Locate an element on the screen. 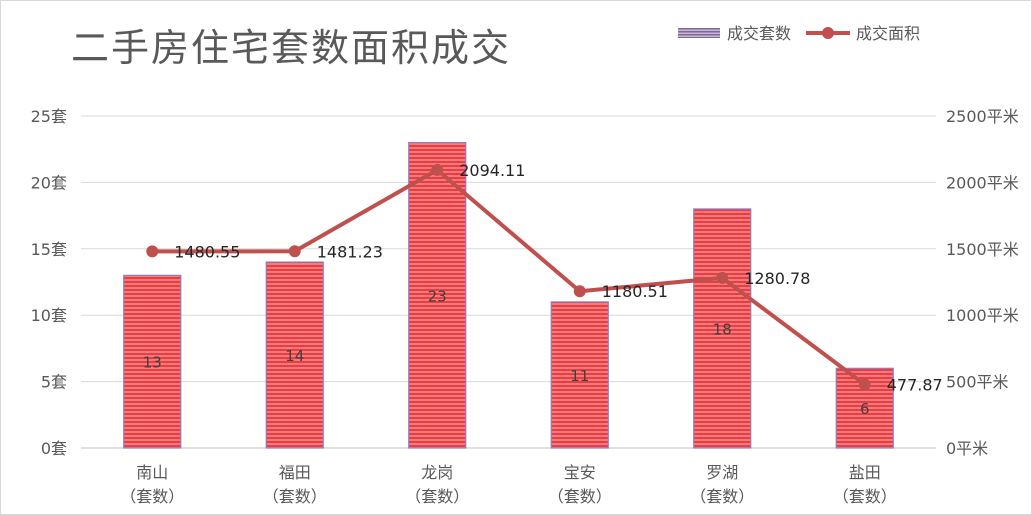 The width and height of the screenshot is (1032, 515). legend-line-marker is located at coordinates (828, 33).